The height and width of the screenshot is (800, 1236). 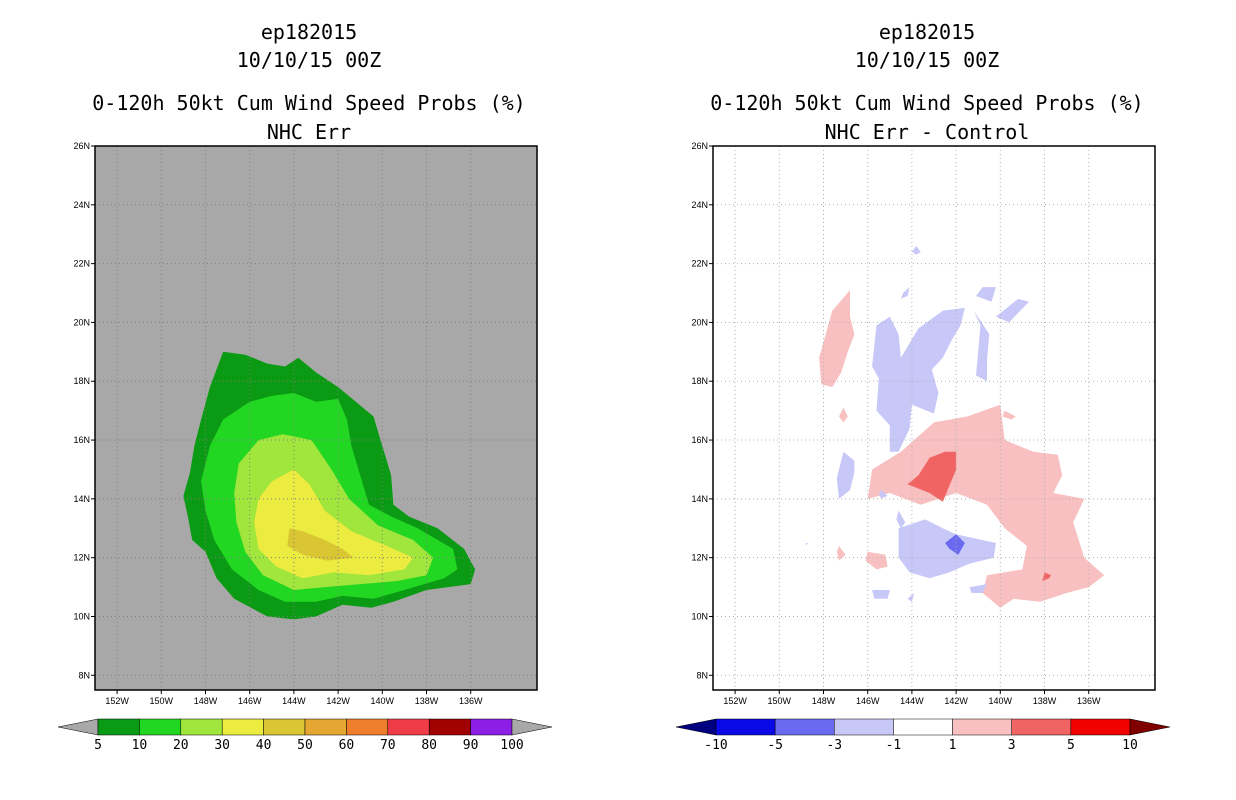 I want to click on colorbar-over-triangle, so click(x=532, y=727).